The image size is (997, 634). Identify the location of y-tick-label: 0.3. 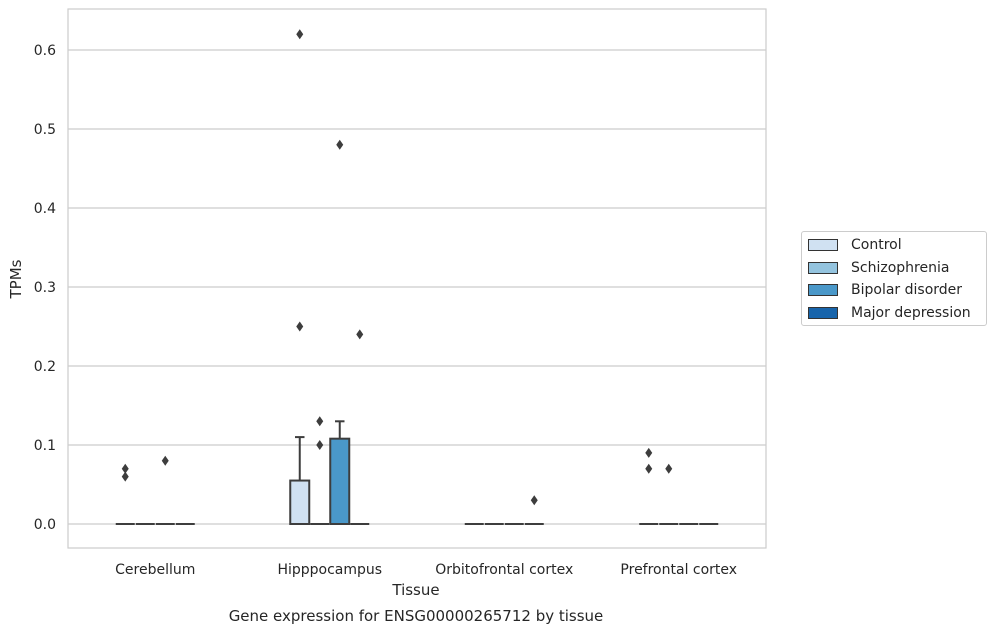
(45, 288).